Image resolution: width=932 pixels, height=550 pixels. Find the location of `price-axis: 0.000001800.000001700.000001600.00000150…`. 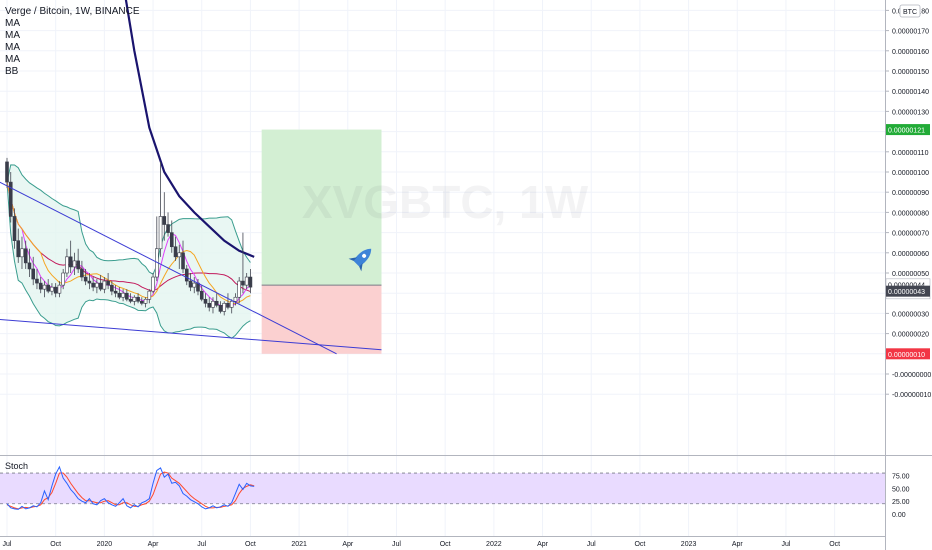

price-axis: 0.000001800.000001700.000001600.00000150… is located at coordinates (908, 203).